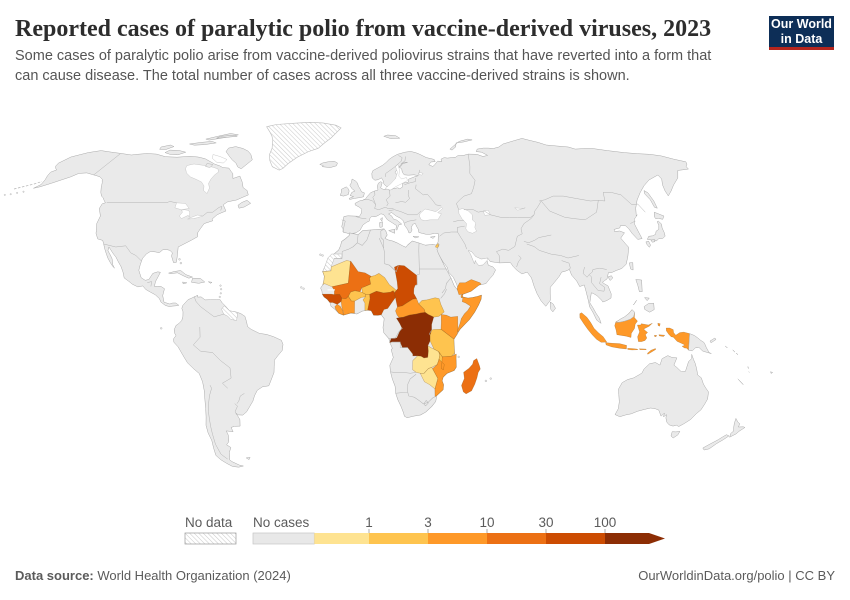 This screenshot has height=600, width=850. I want to click on svg-text: 1, so click(369, 522).